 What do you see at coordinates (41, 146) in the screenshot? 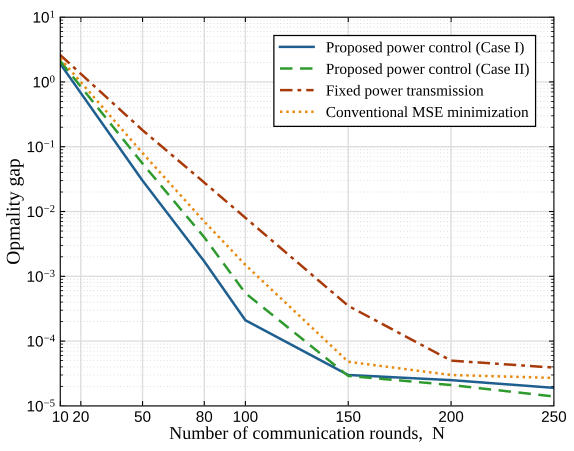
I see `y-tick-label: 10$^{−1}$` at bounding box center [41, 146].